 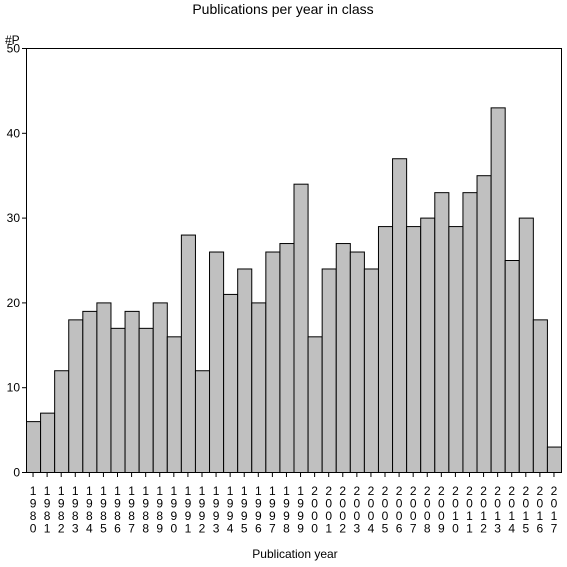 What do you see at coordinates (343, 358) in the screenshot?
I see `bar-2002` at bounding box center [343, 358].